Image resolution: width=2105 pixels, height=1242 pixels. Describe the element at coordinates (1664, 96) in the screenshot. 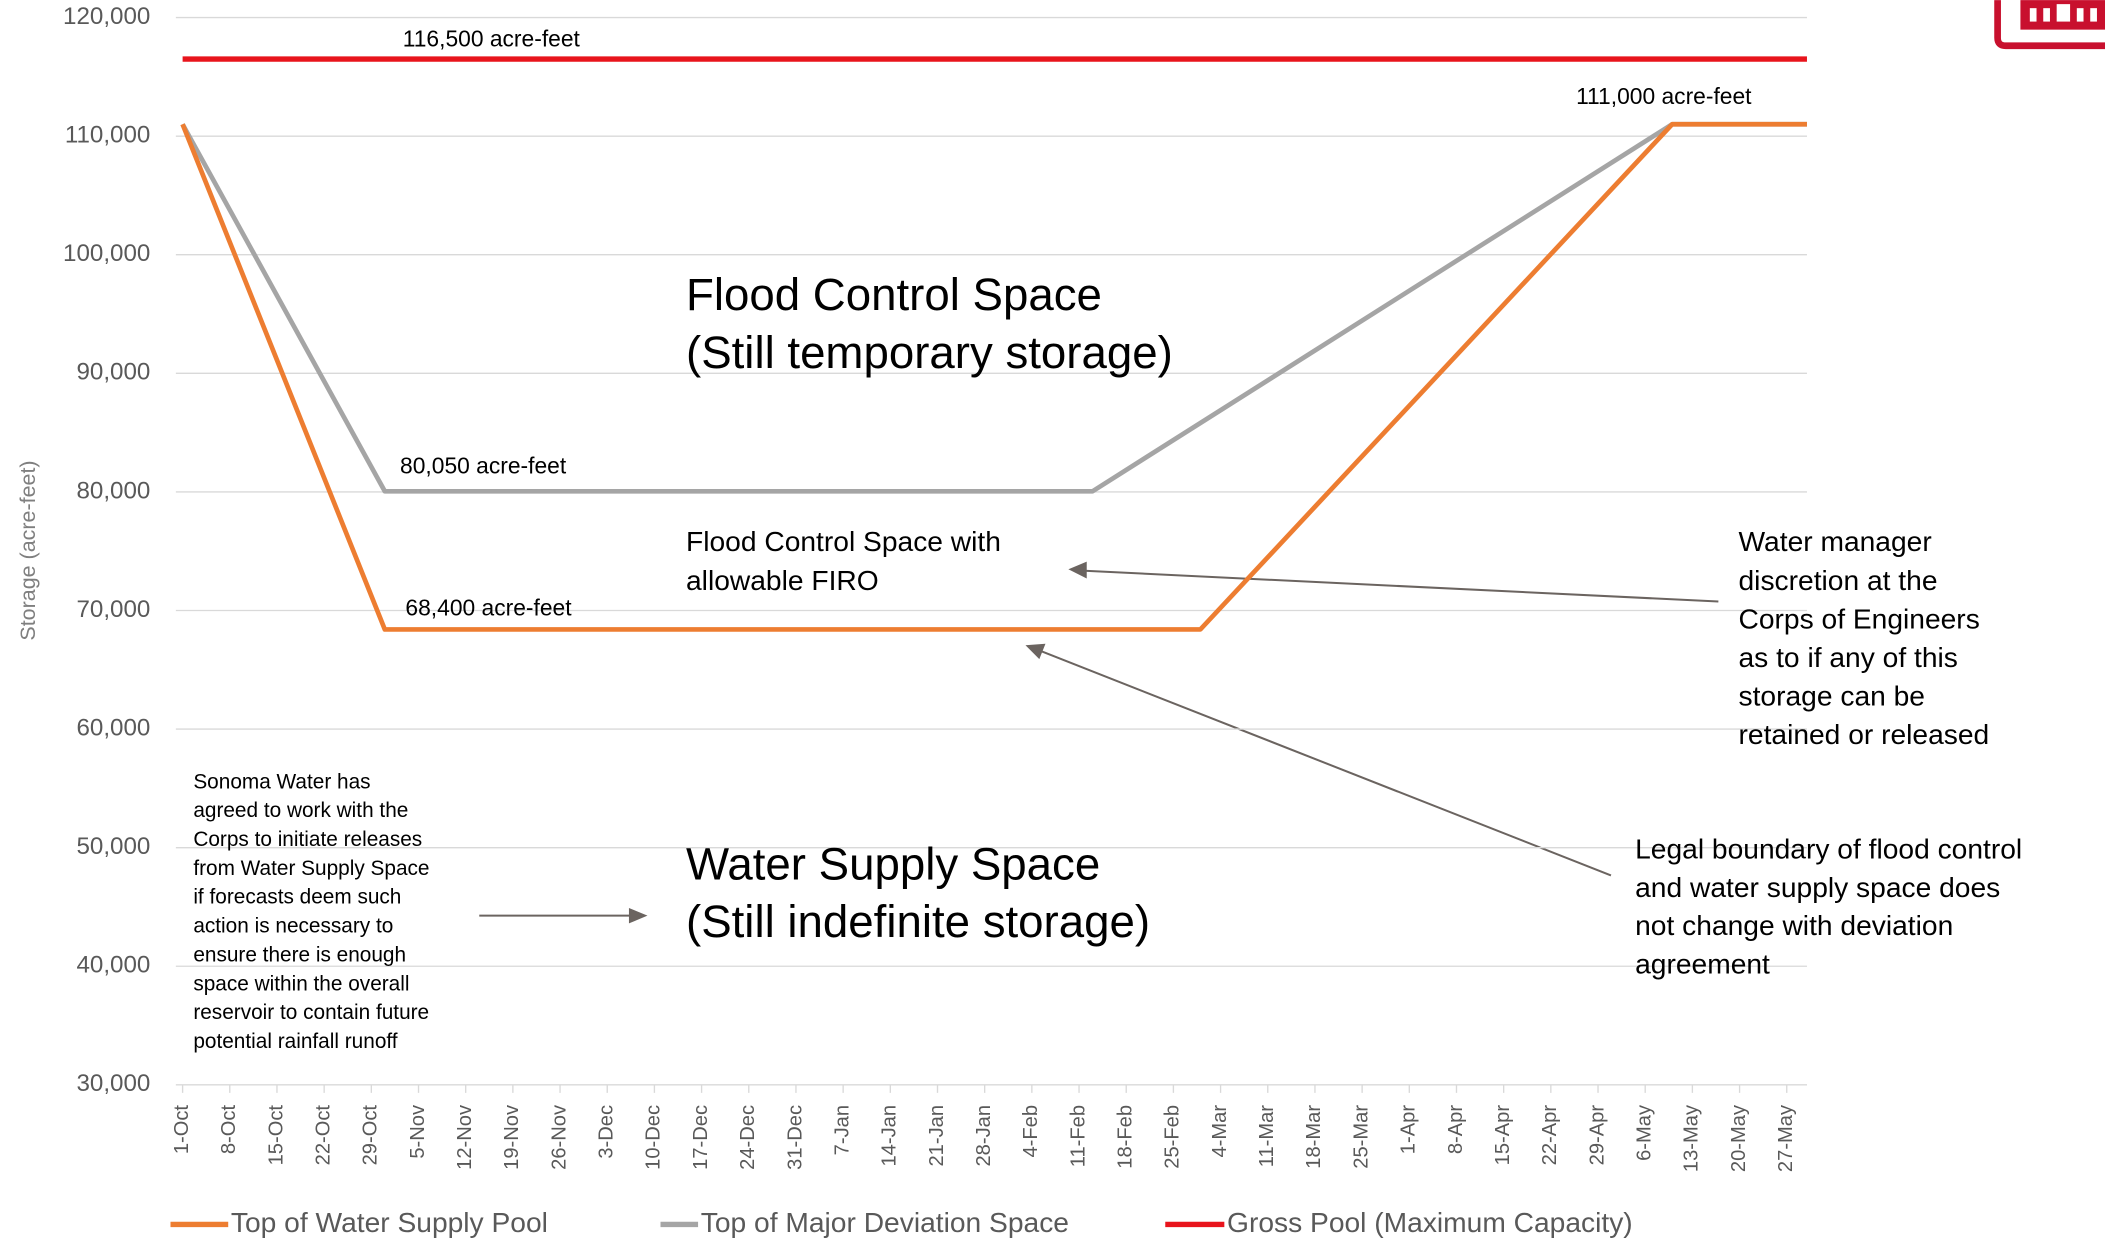

I see `annotation: 111,000 acre-feet` at that location.